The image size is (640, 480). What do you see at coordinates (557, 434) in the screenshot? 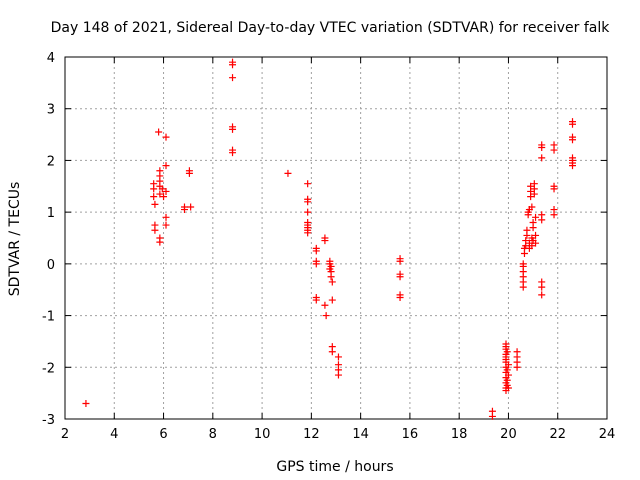
I see `x-tick-label: 22` at bounding box center [557, 434].